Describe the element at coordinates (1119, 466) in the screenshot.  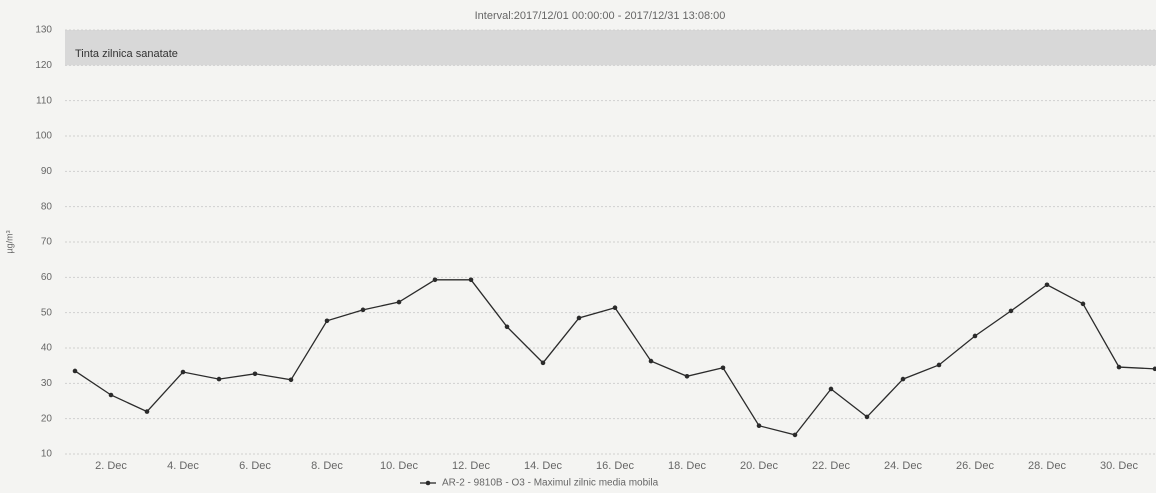
I see `x-tick-label: 30. Dec` at that location.